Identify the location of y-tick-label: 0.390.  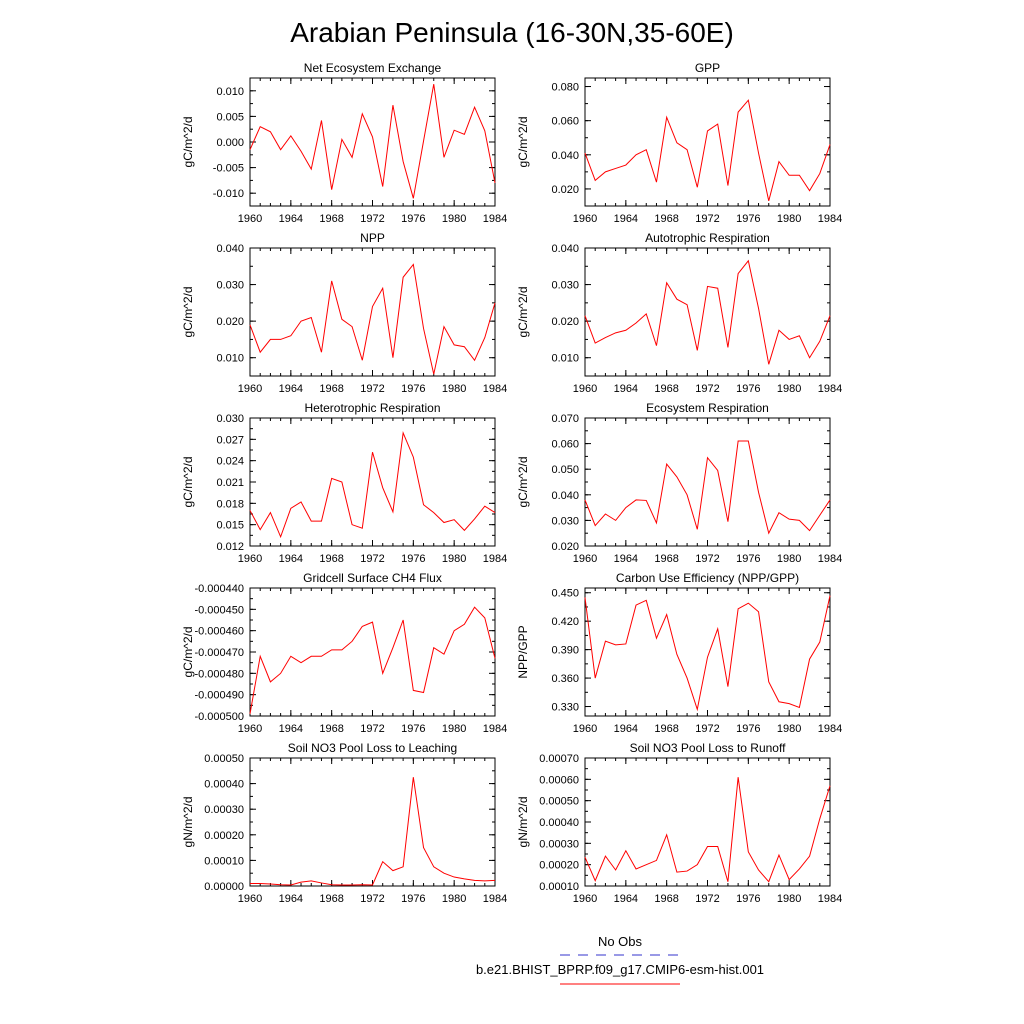
(565, 651).